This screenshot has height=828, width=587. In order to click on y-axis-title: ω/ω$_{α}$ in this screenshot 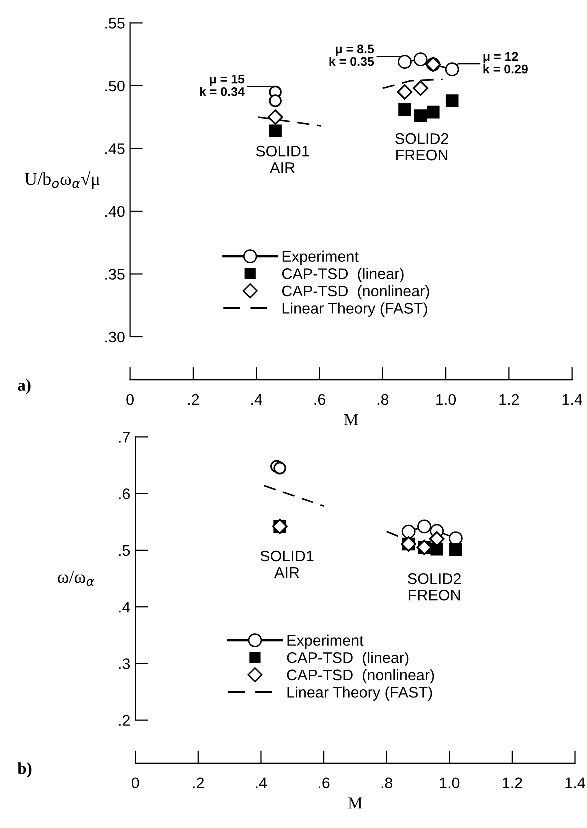, I will do `click(76, 578)`.